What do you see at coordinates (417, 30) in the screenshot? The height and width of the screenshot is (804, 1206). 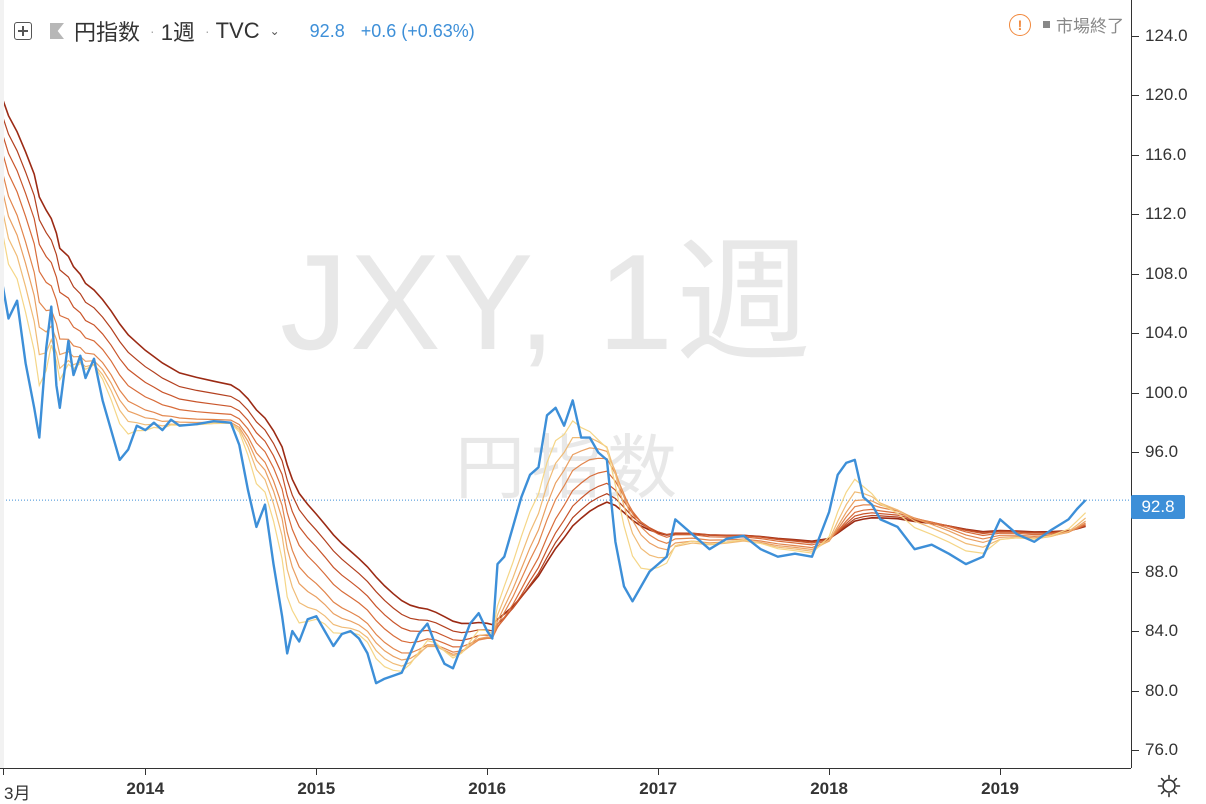 I see `price-change: +0.6 (+0.63%)` at bounding box center [417, 30].